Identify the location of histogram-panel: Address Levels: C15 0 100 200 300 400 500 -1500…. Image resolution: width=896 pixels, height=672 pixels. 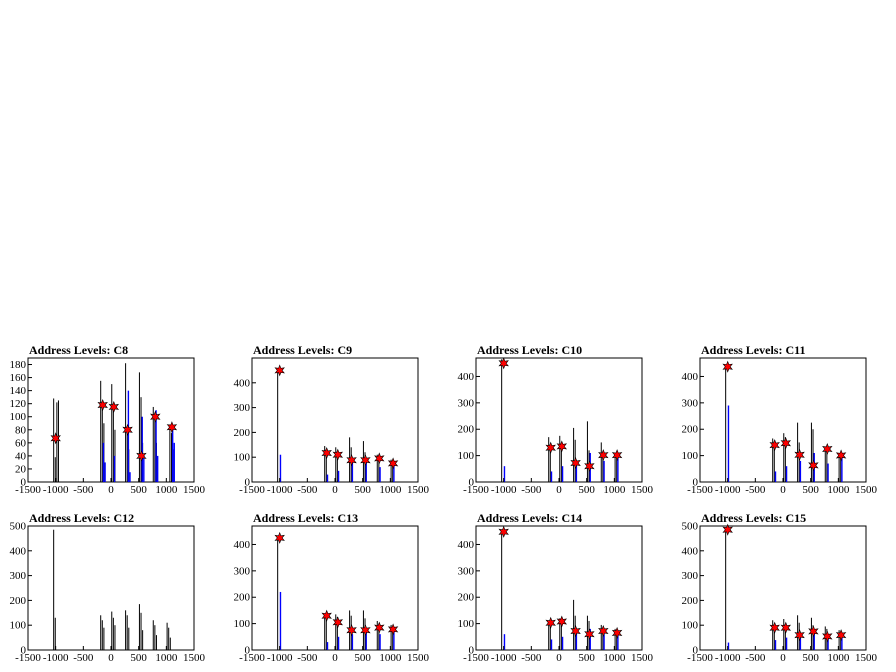
(784, 588).